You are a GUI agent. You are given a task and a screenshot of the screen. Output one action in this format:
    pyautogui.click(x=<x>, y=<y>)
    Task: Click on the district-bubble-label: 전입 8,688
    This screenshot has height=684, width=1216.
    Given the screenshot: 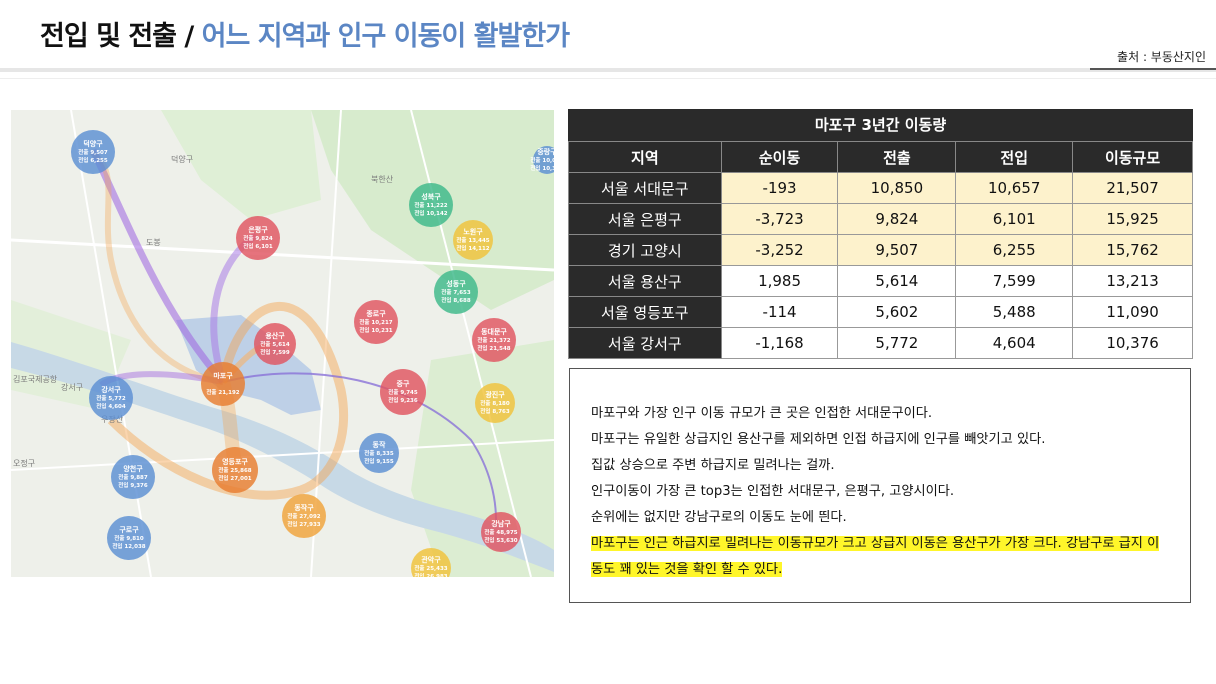 What is the action you would take?
    pyautogui.click(x=456, y=300)
    